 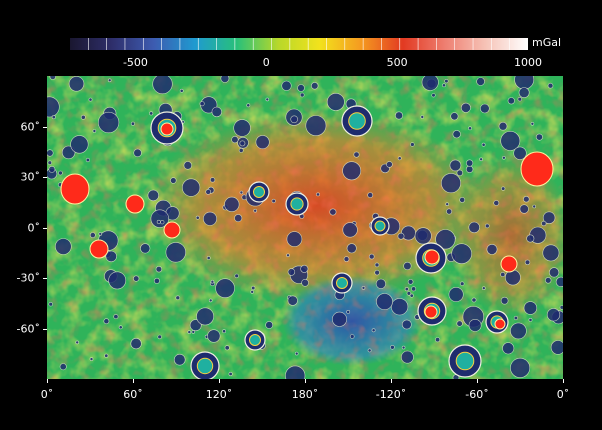 I want to click on longitude-label: 0˚, so click(x=47, y=394).